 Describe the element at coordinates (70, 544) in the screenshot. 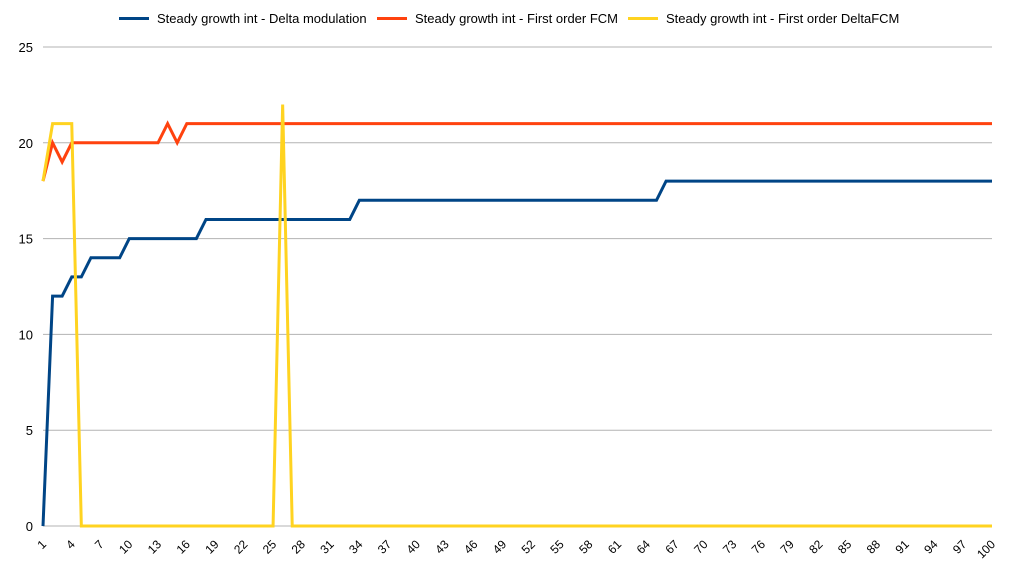

I see `x-tick-label: 4` at that location.